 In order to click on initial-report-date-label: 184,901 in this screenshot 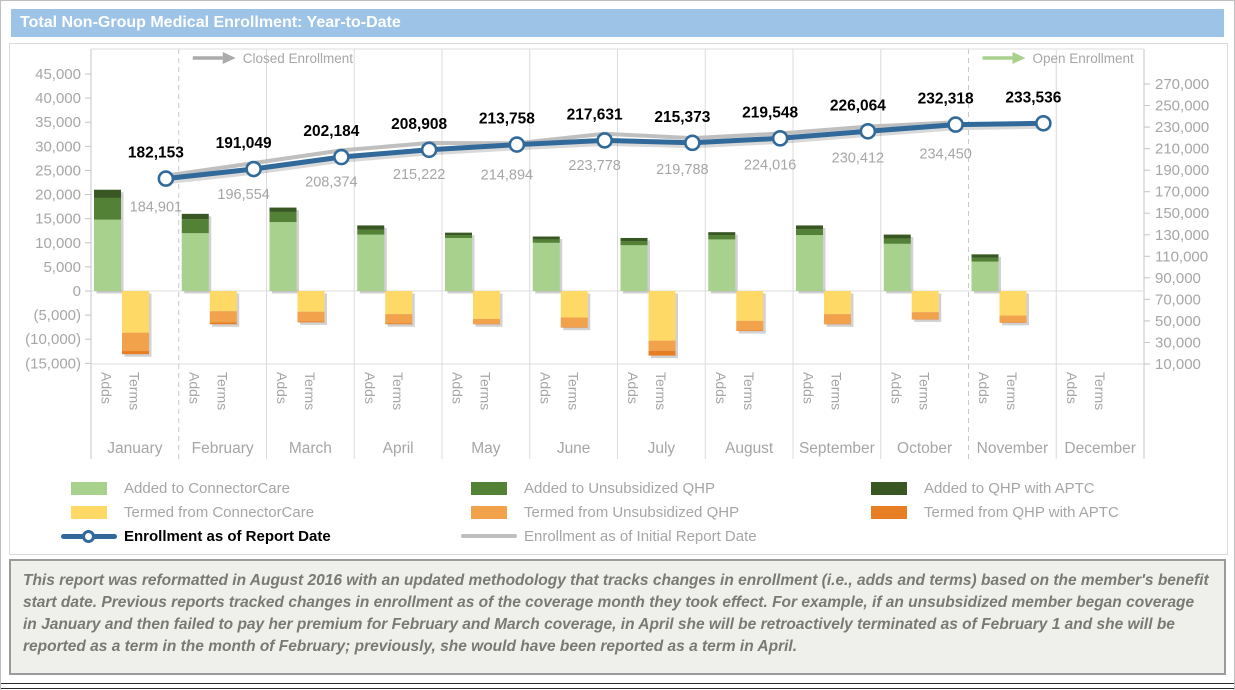, I will do `click(156, 208)`.